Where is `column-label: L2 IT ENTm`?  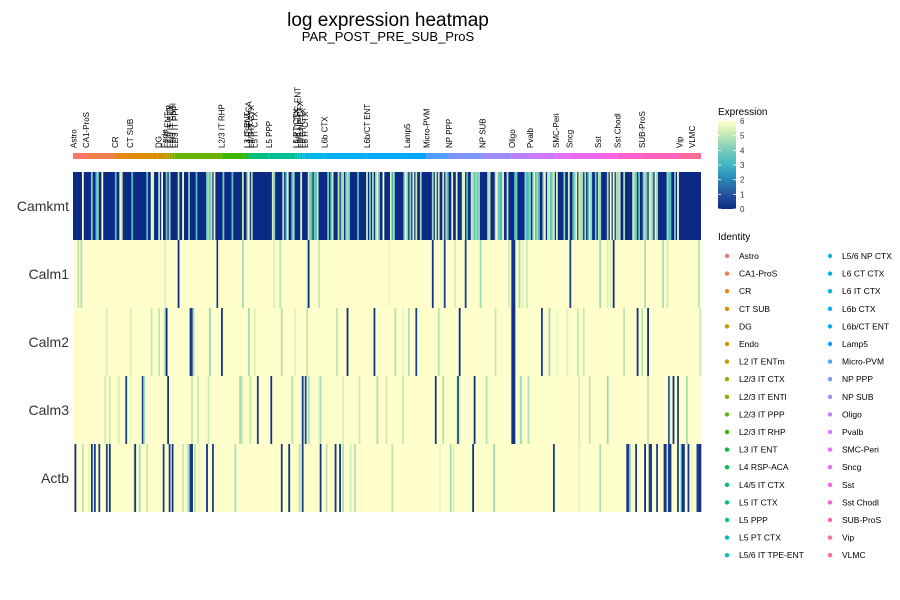 column-label: L2 IT ENTm is located at coordinates (168, 126).